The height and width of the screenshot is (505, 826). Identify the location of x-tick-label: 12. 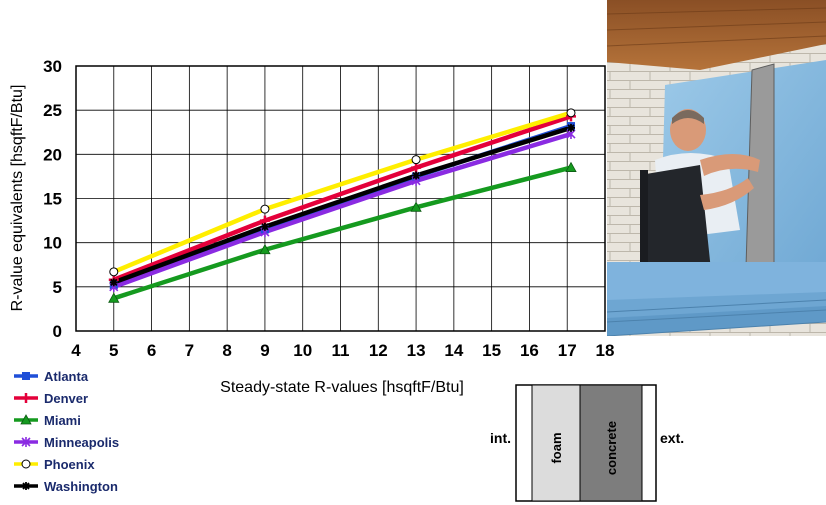
(378, 350).